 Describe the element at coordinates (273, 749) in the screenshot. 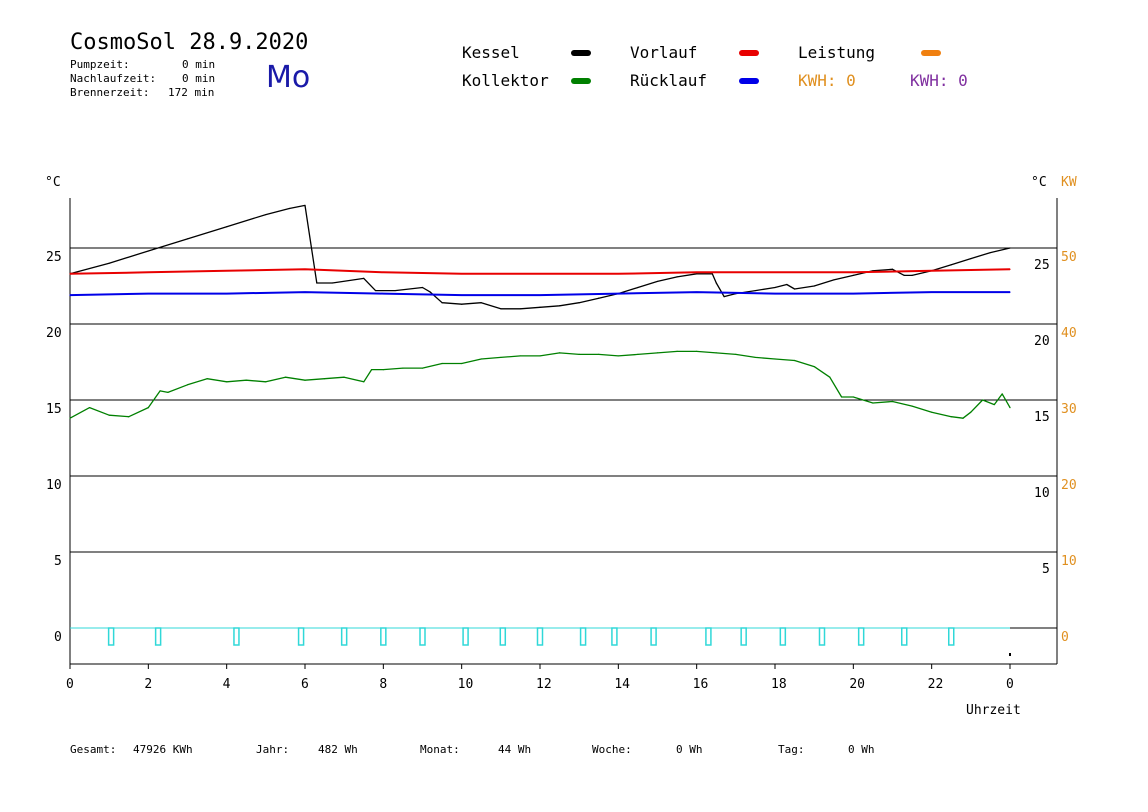

I see `footer-year-label: Jahr:` at that location.